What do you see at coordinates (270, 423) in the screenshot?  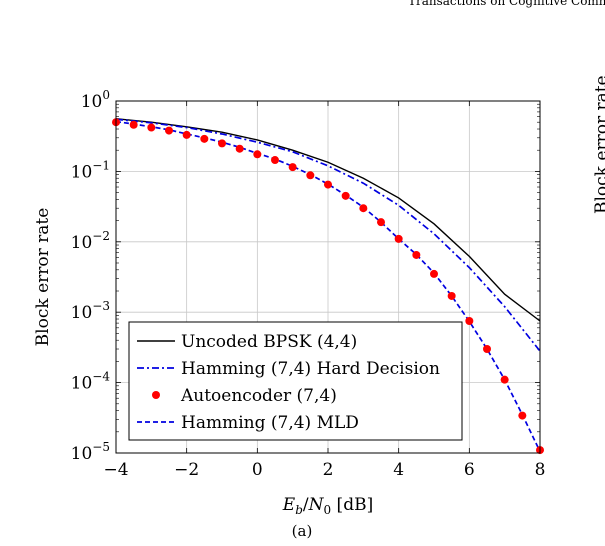 I see `legend-label-hamming-7-4-mld: Hamming (7,4) MLD` at bounding box center [270, 423].